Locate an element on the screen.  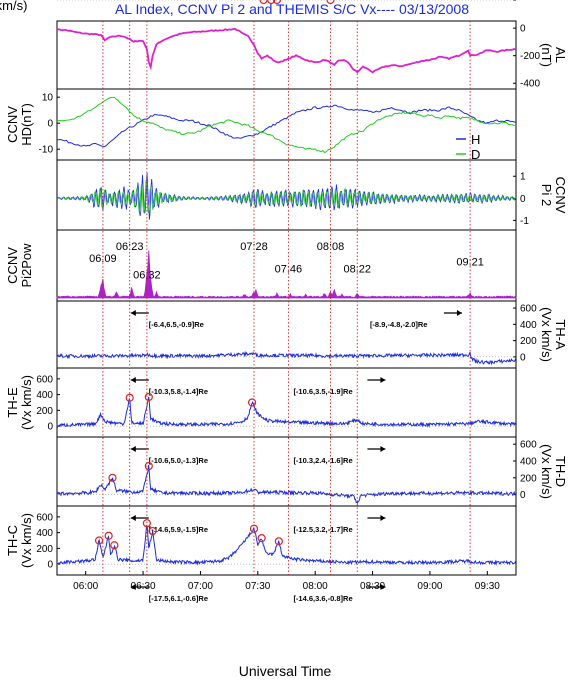
y-axis-label: CCNVPi2Pow is located at coordinates (19, 265).